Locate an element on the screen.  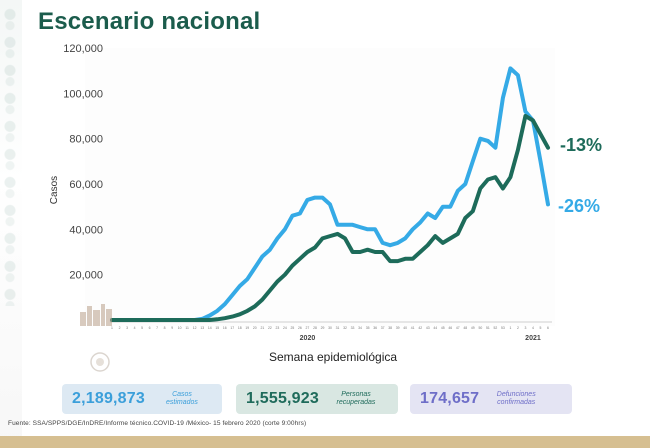
x-tick-label: 41 is located at coordinates (413, 328).